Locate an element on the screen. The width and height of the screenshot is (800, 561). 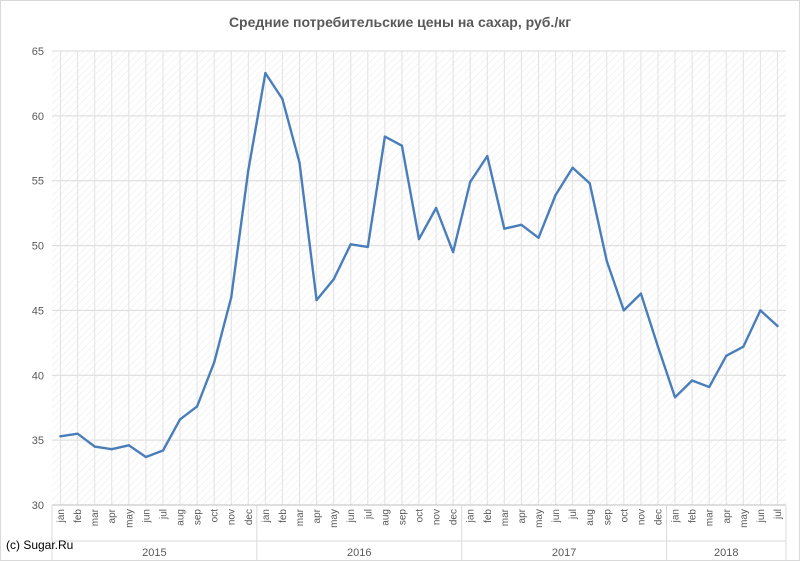
y-tick-label: 45 is located at coordinates (38, 311).